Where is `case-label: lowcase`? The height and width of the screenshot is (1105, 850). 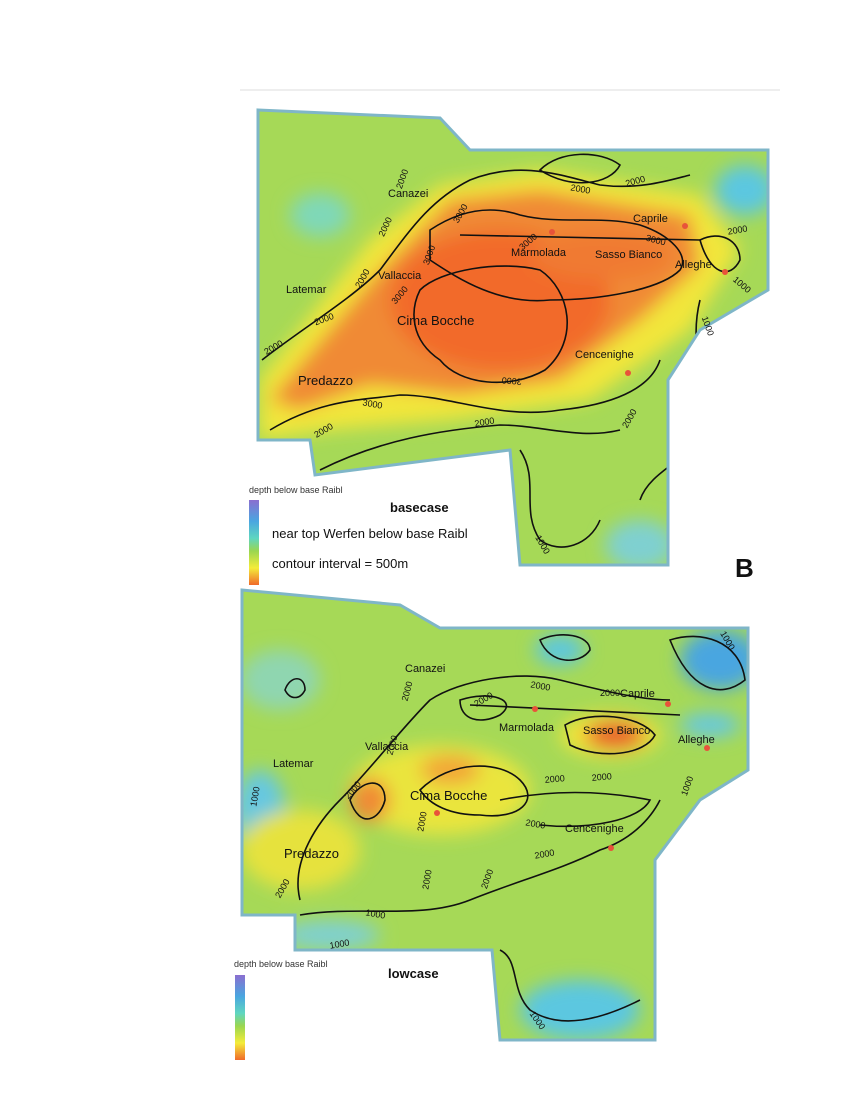 case-label: lowcase is located at coordinates (413, 973).